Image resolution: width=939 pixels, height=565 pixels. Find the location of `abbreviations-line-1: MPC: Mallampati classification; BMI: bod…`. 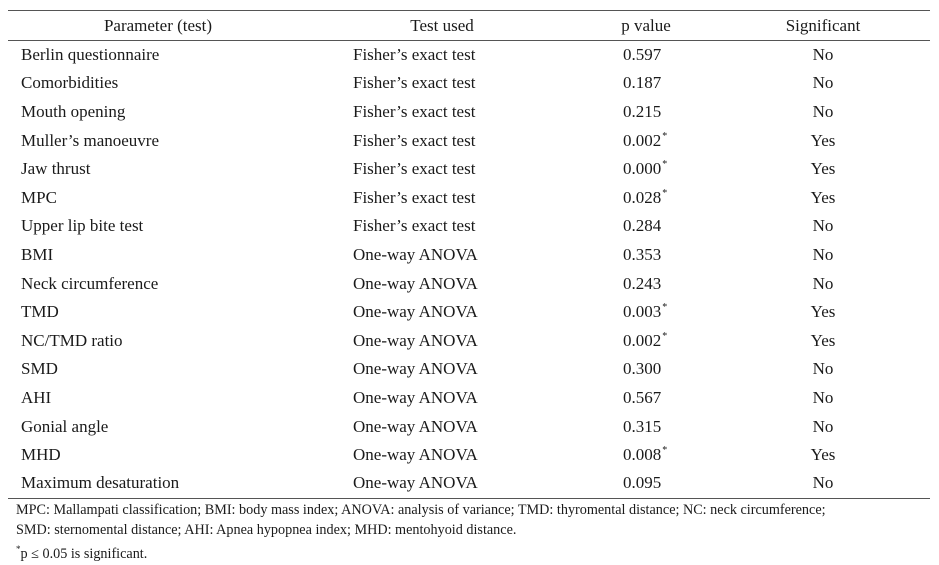

abbreviations-line-1: MPC: Mallampati classification; BMI: bod… is located at coordinates (421, 510).